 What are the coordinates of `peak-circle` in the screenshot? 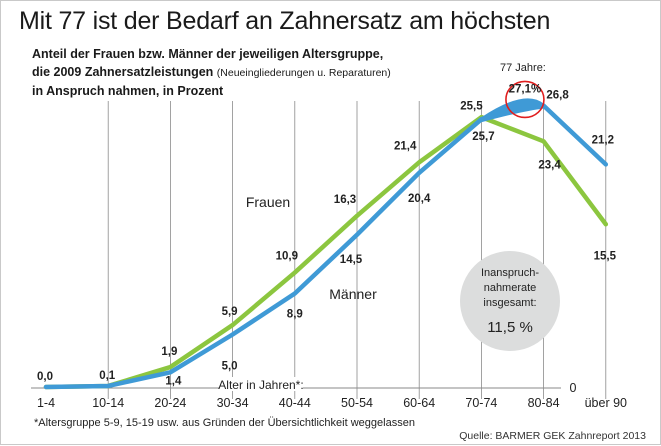 It's located at (525, 99).